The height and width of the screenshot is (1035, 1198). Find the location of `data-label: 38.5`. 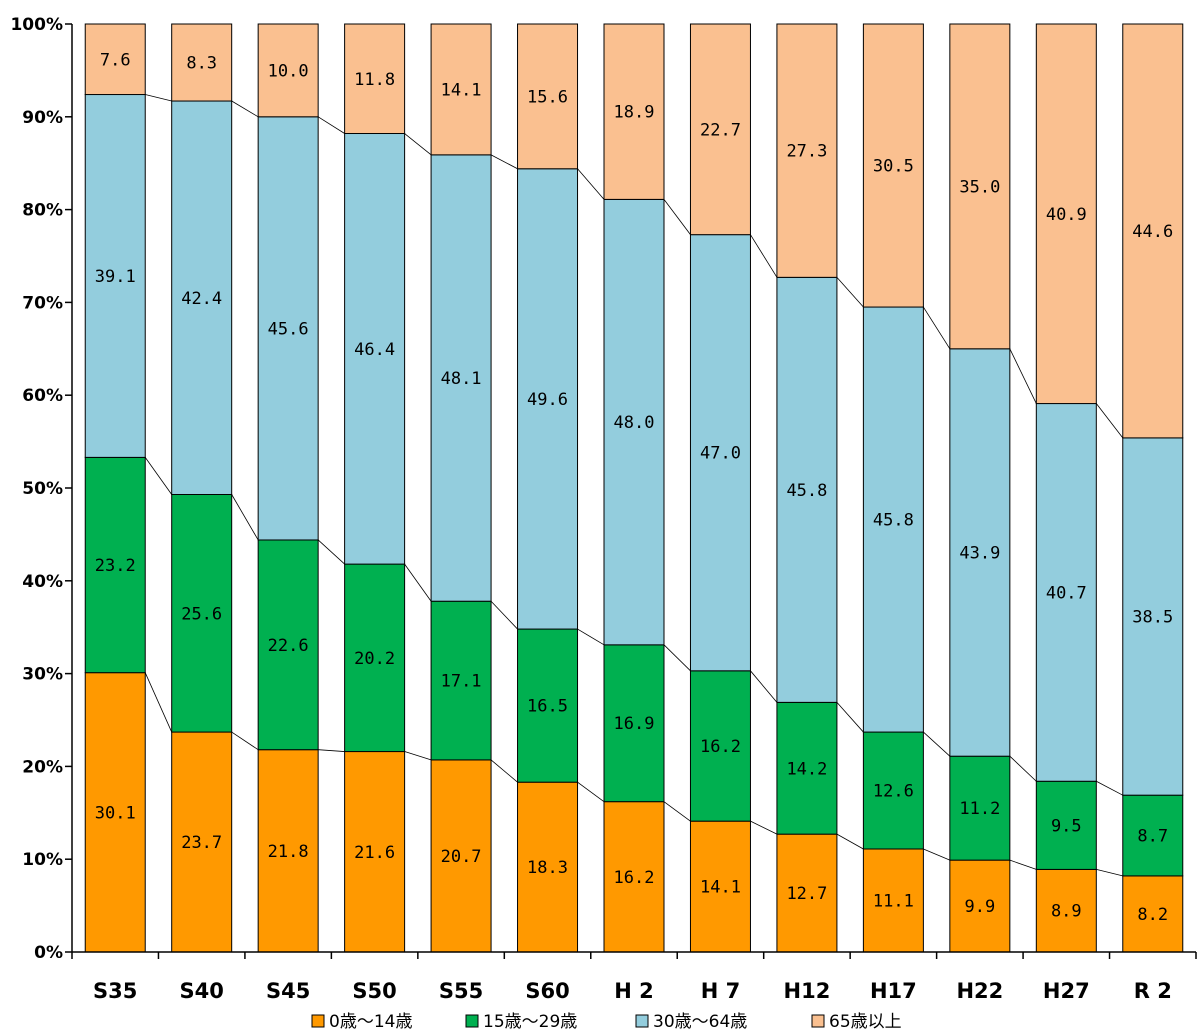

data-label: 38.5 is located at coordinates (1152, 618).